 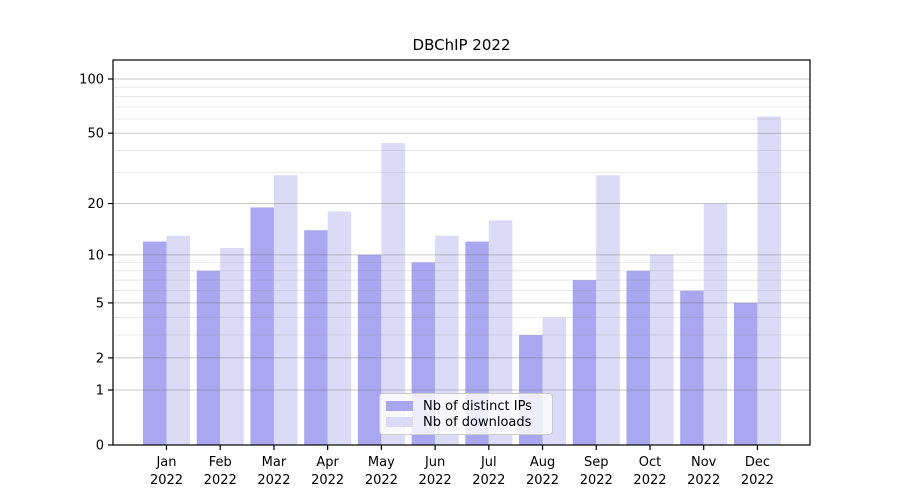 What do you see at coordinates (327, 471) in the screenshot?
I see `x-tick-label-apr: Apr 2022` at bounding box center [327, 471].